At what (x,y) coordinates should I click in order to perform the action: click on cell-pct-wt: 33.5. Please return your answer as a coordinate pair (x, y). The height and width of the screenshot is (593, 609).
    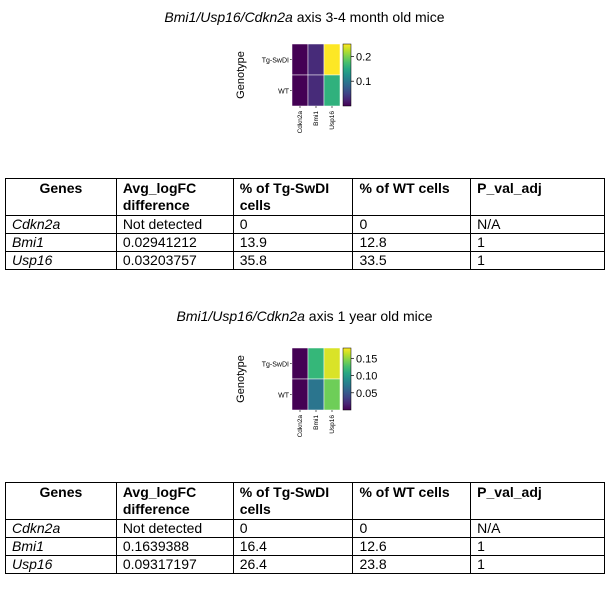
    Looking at the image, I should click on (412, 260).